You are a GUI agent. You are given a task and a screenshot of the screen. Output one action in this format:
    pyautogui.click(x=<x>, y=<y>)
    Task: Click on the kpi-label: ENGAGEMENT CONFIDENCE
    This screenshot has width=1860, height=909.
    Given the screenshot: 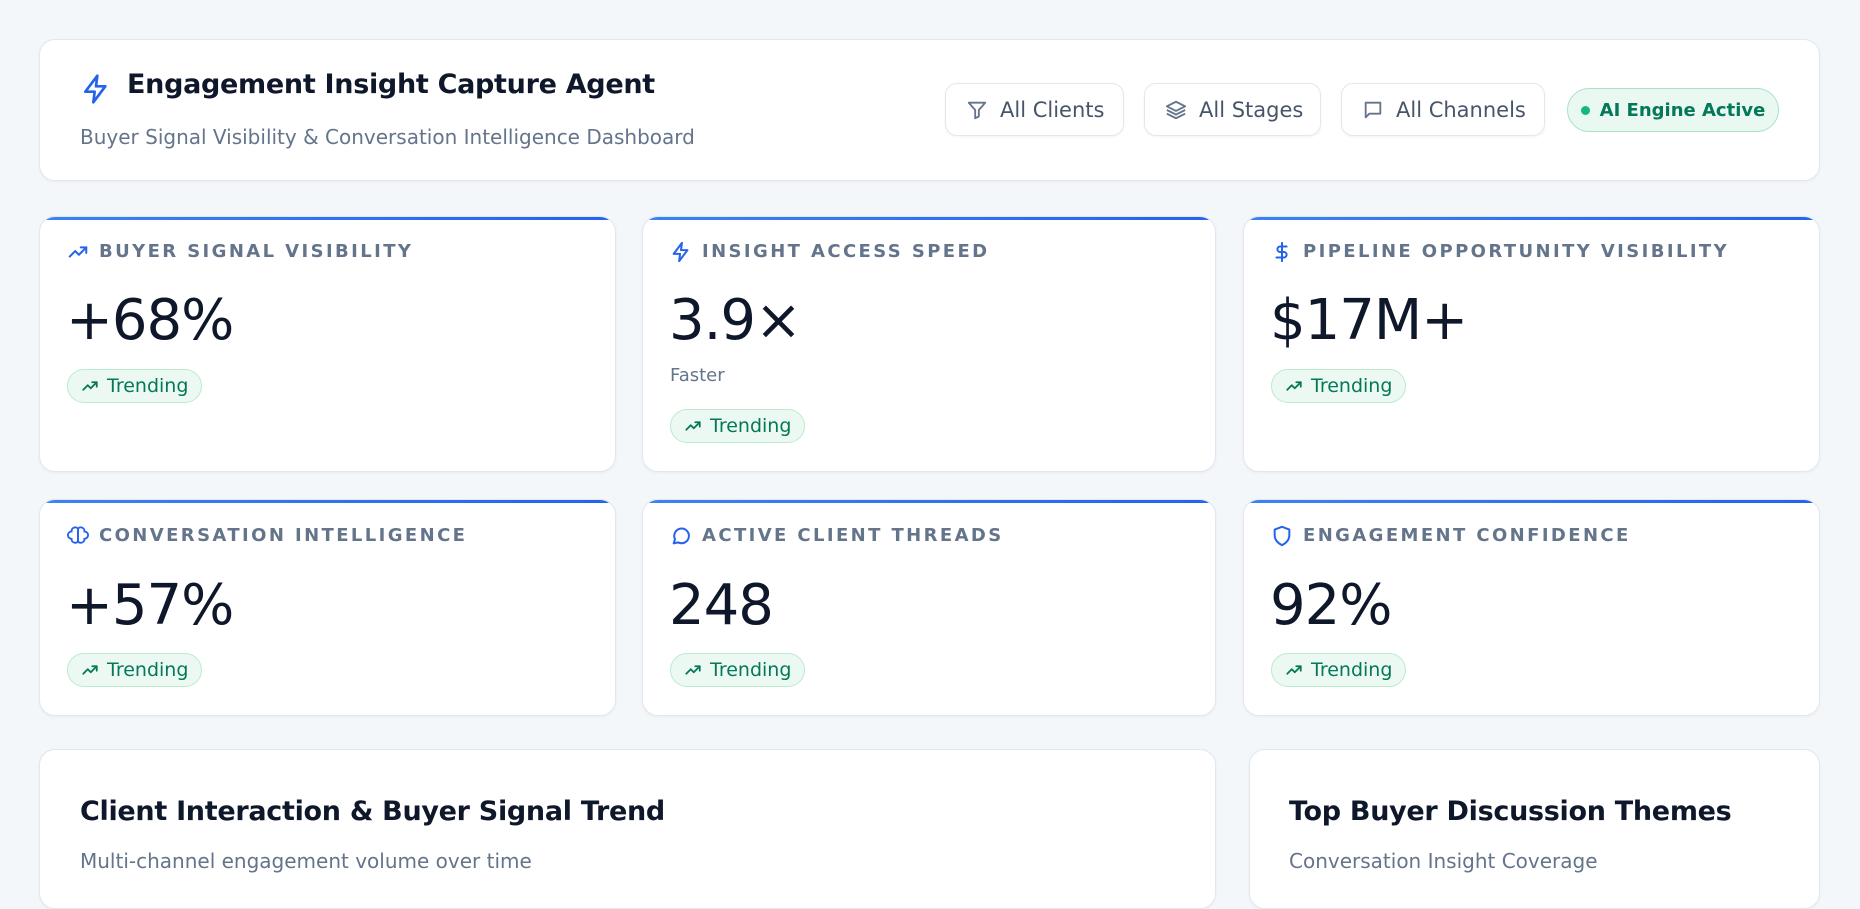 What is the action you would take?
    pyautogui.click(x=1467, y=535)
    